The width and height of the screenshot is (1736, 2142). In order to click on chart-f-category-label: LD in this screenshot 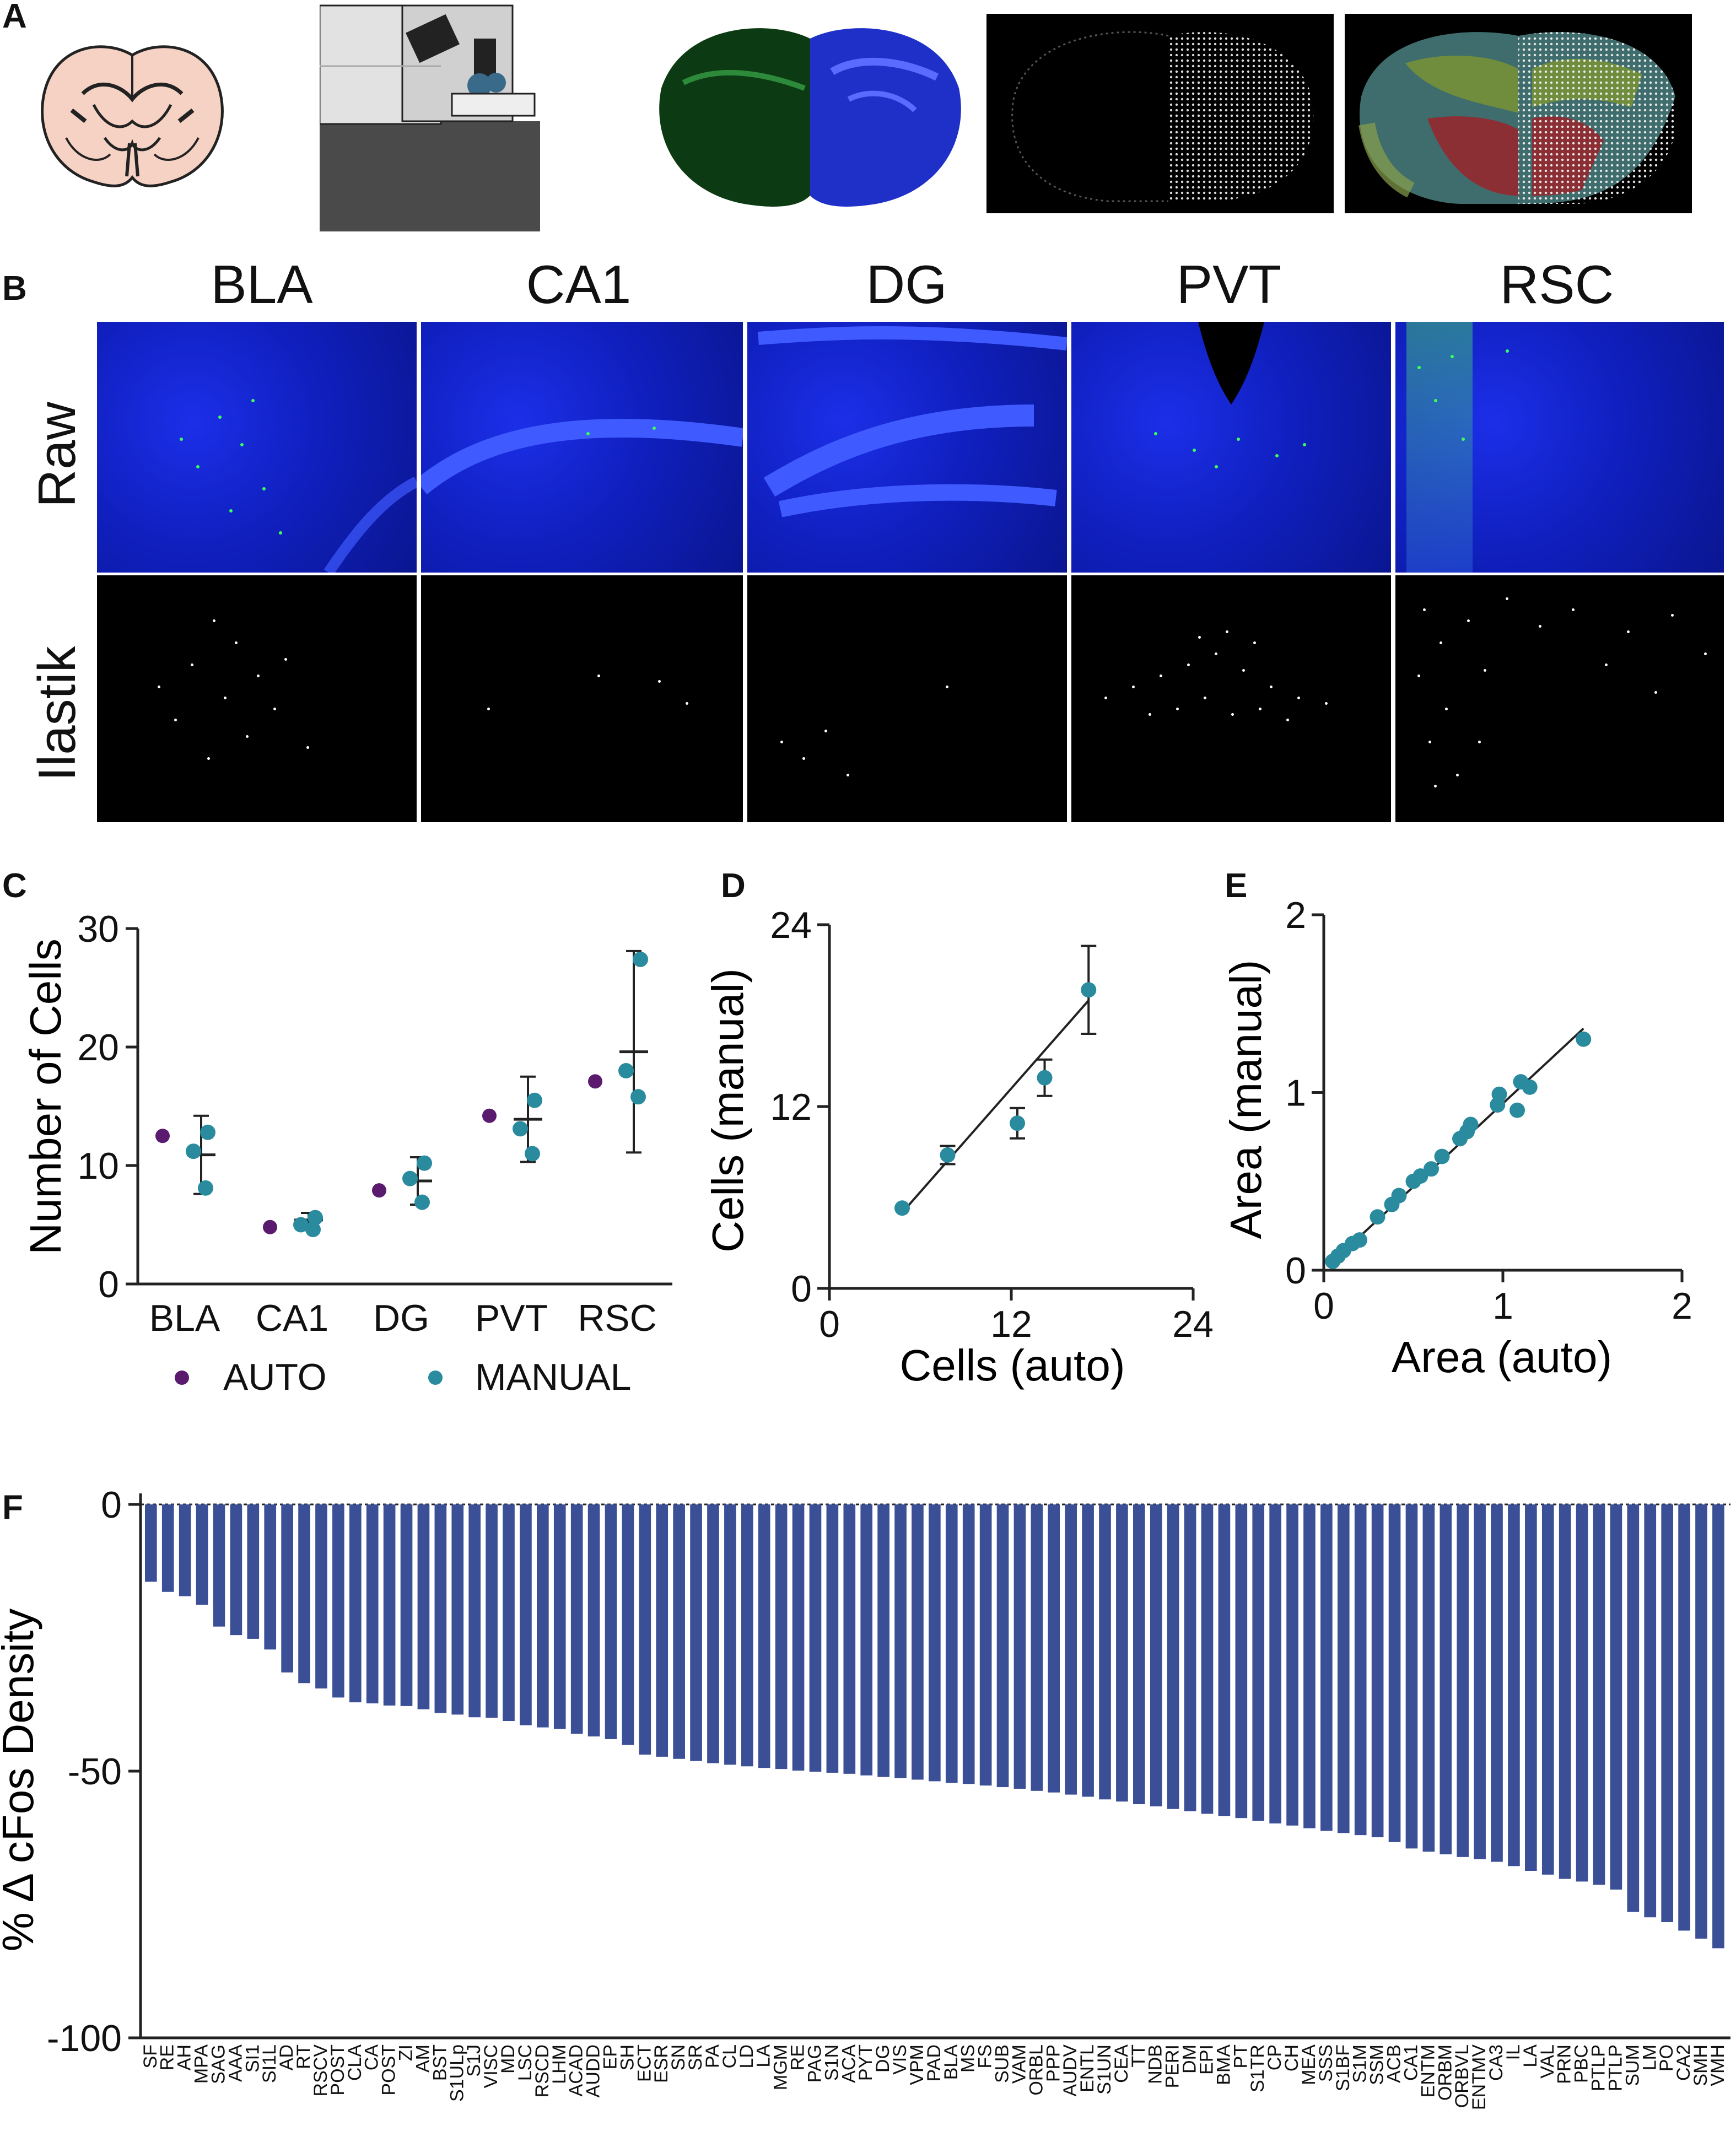, I will do `click(746, 2056)`.